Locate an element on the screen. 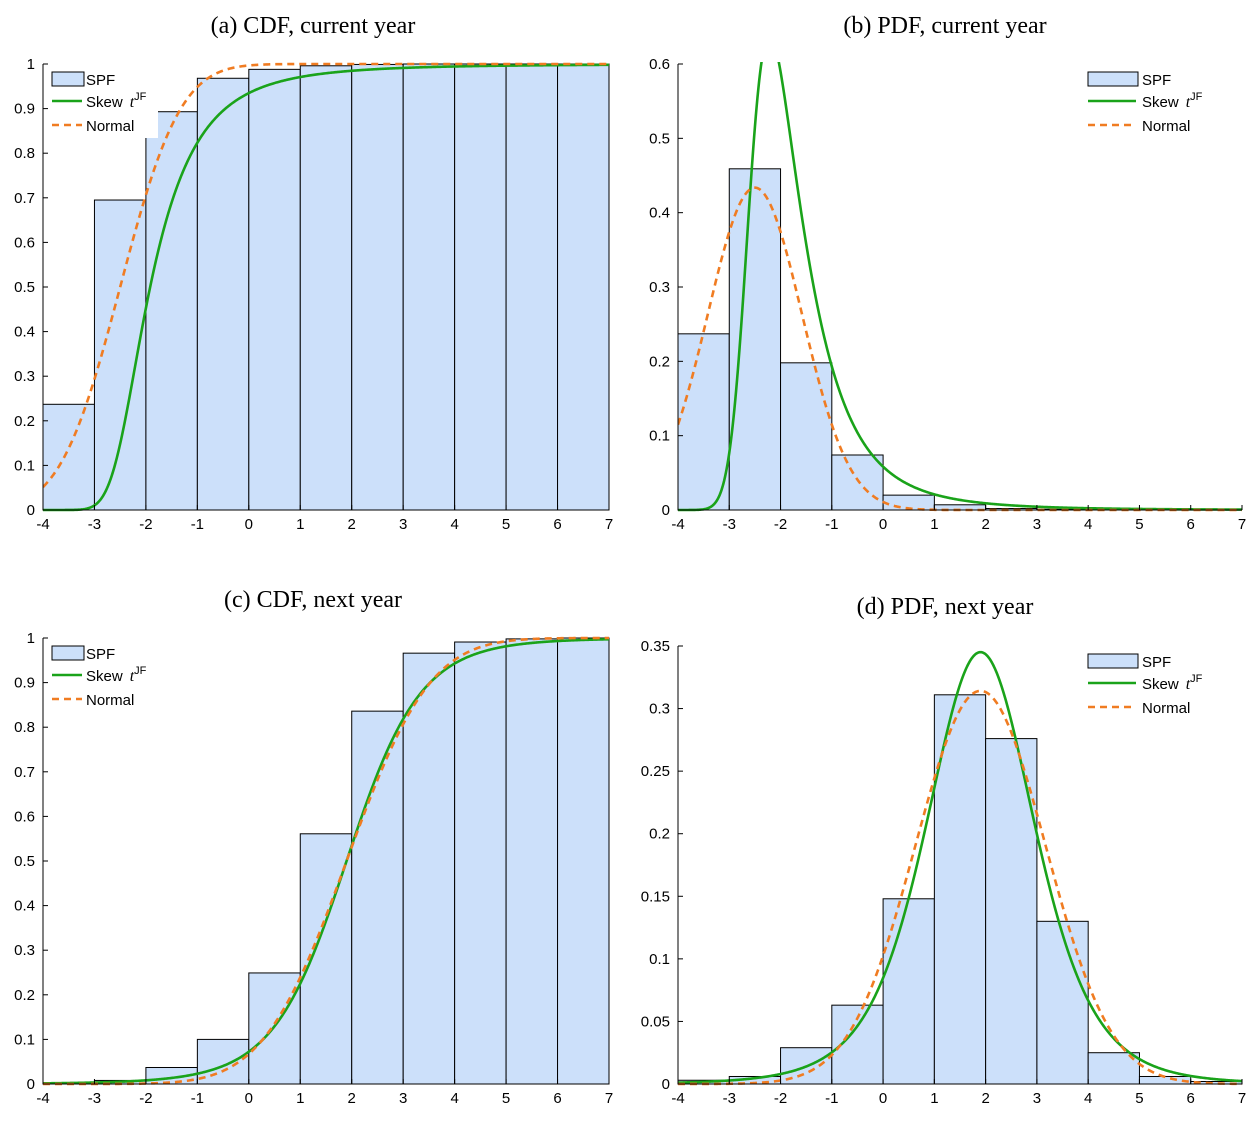  y-tick-label: 0.05 is located at coordinates (655, 1021).